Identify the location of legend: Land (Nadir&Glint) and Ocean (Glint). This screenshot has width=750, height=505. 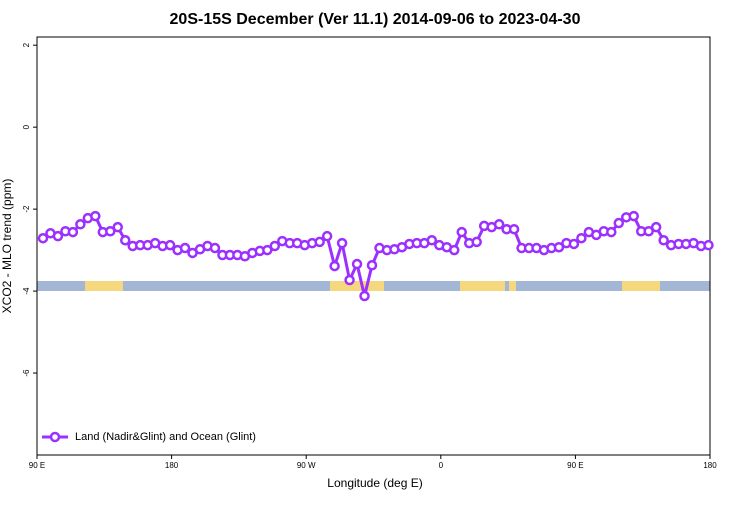
(149, 437).